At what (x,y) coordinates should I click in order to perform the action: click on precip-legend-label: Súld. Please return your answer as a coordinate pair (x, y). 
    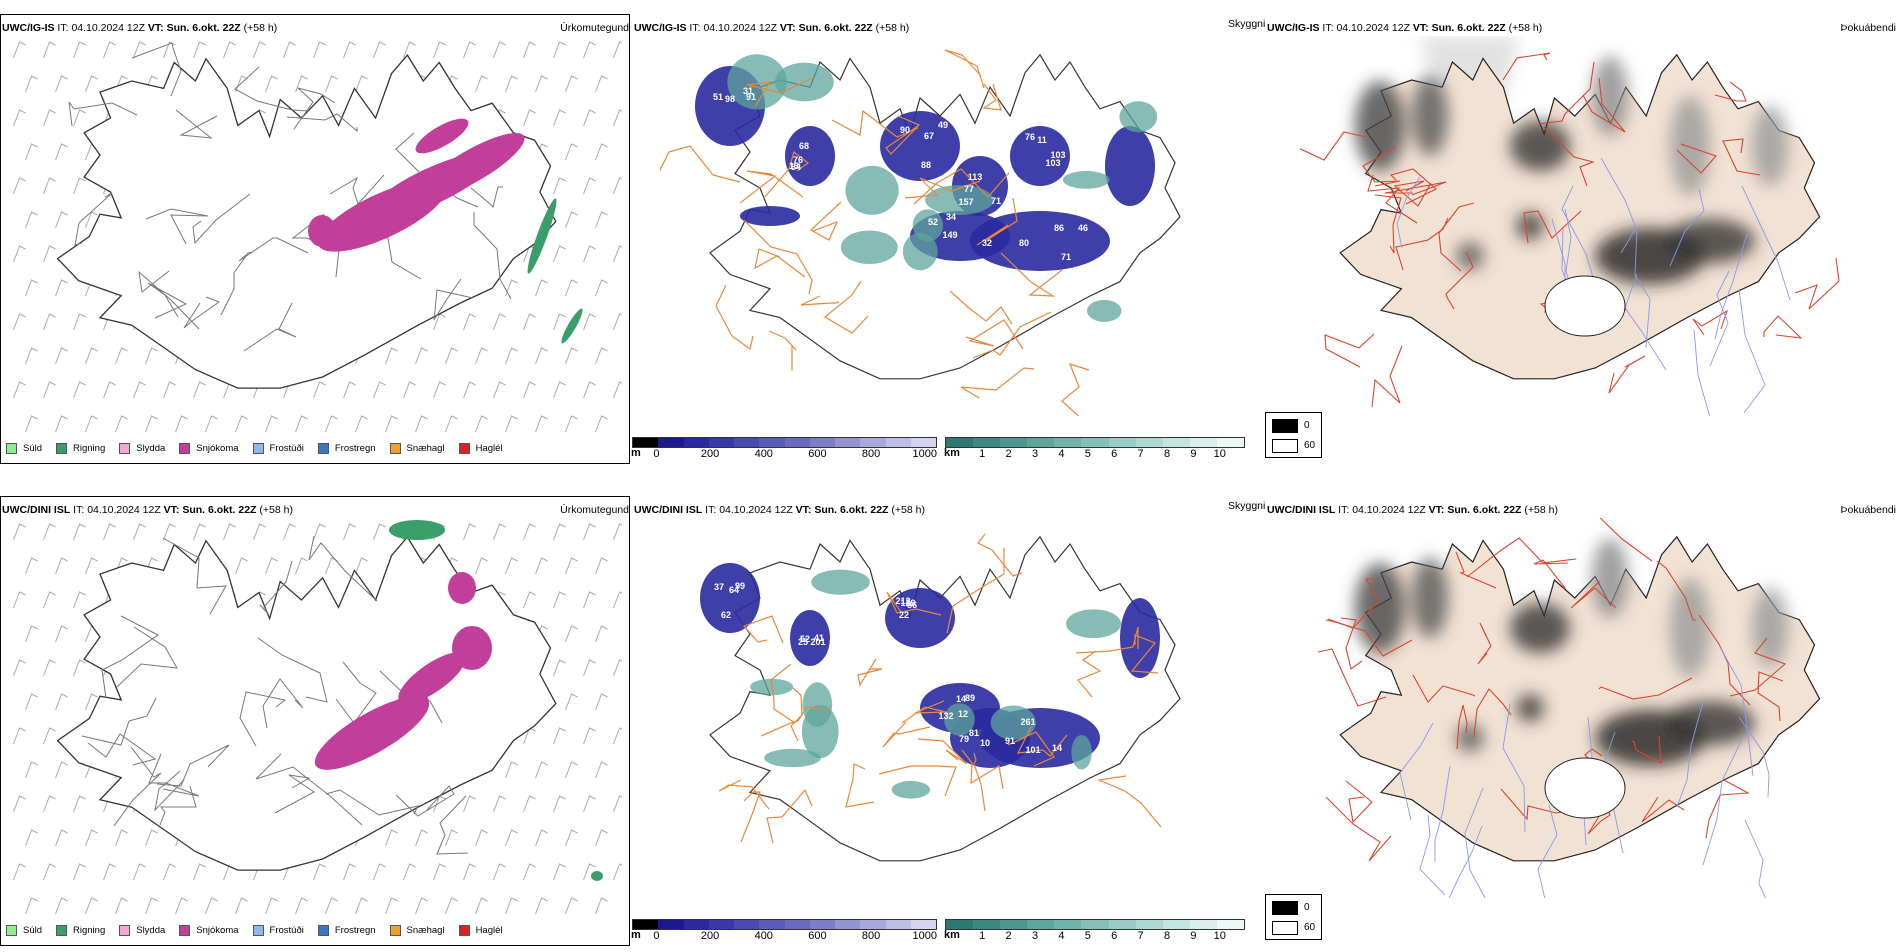
    Looking at the image, I should click on (33, 448).